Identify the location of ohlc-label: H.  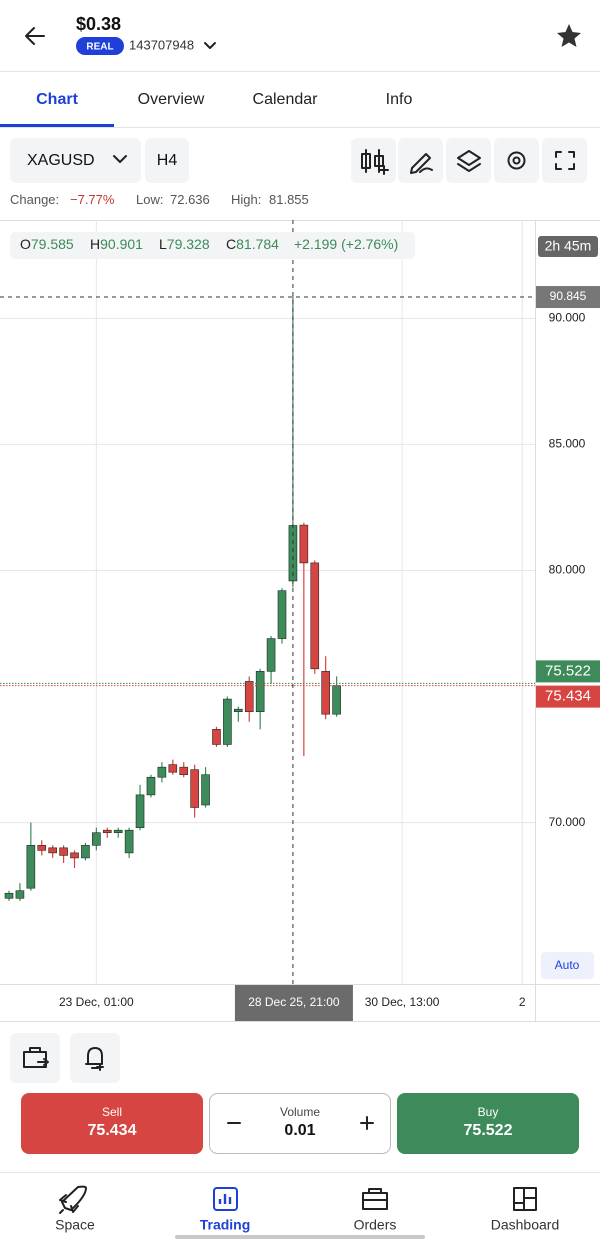
(95, 244).